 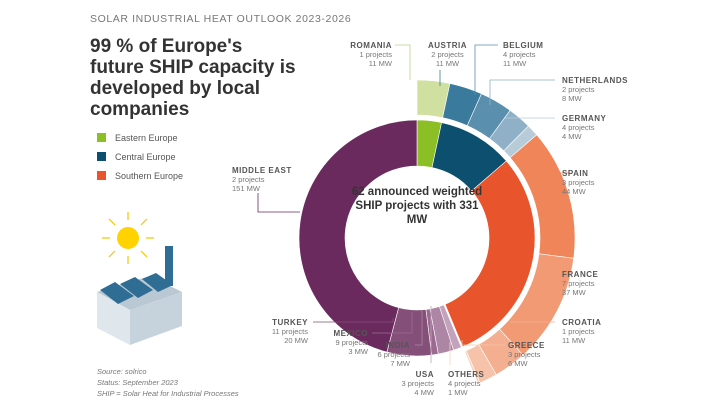 I want to click on kicker-title: SOLAR INDUSTRIAL HEAT OUTLOOK 2023-2026, so click(x=221, y=19).